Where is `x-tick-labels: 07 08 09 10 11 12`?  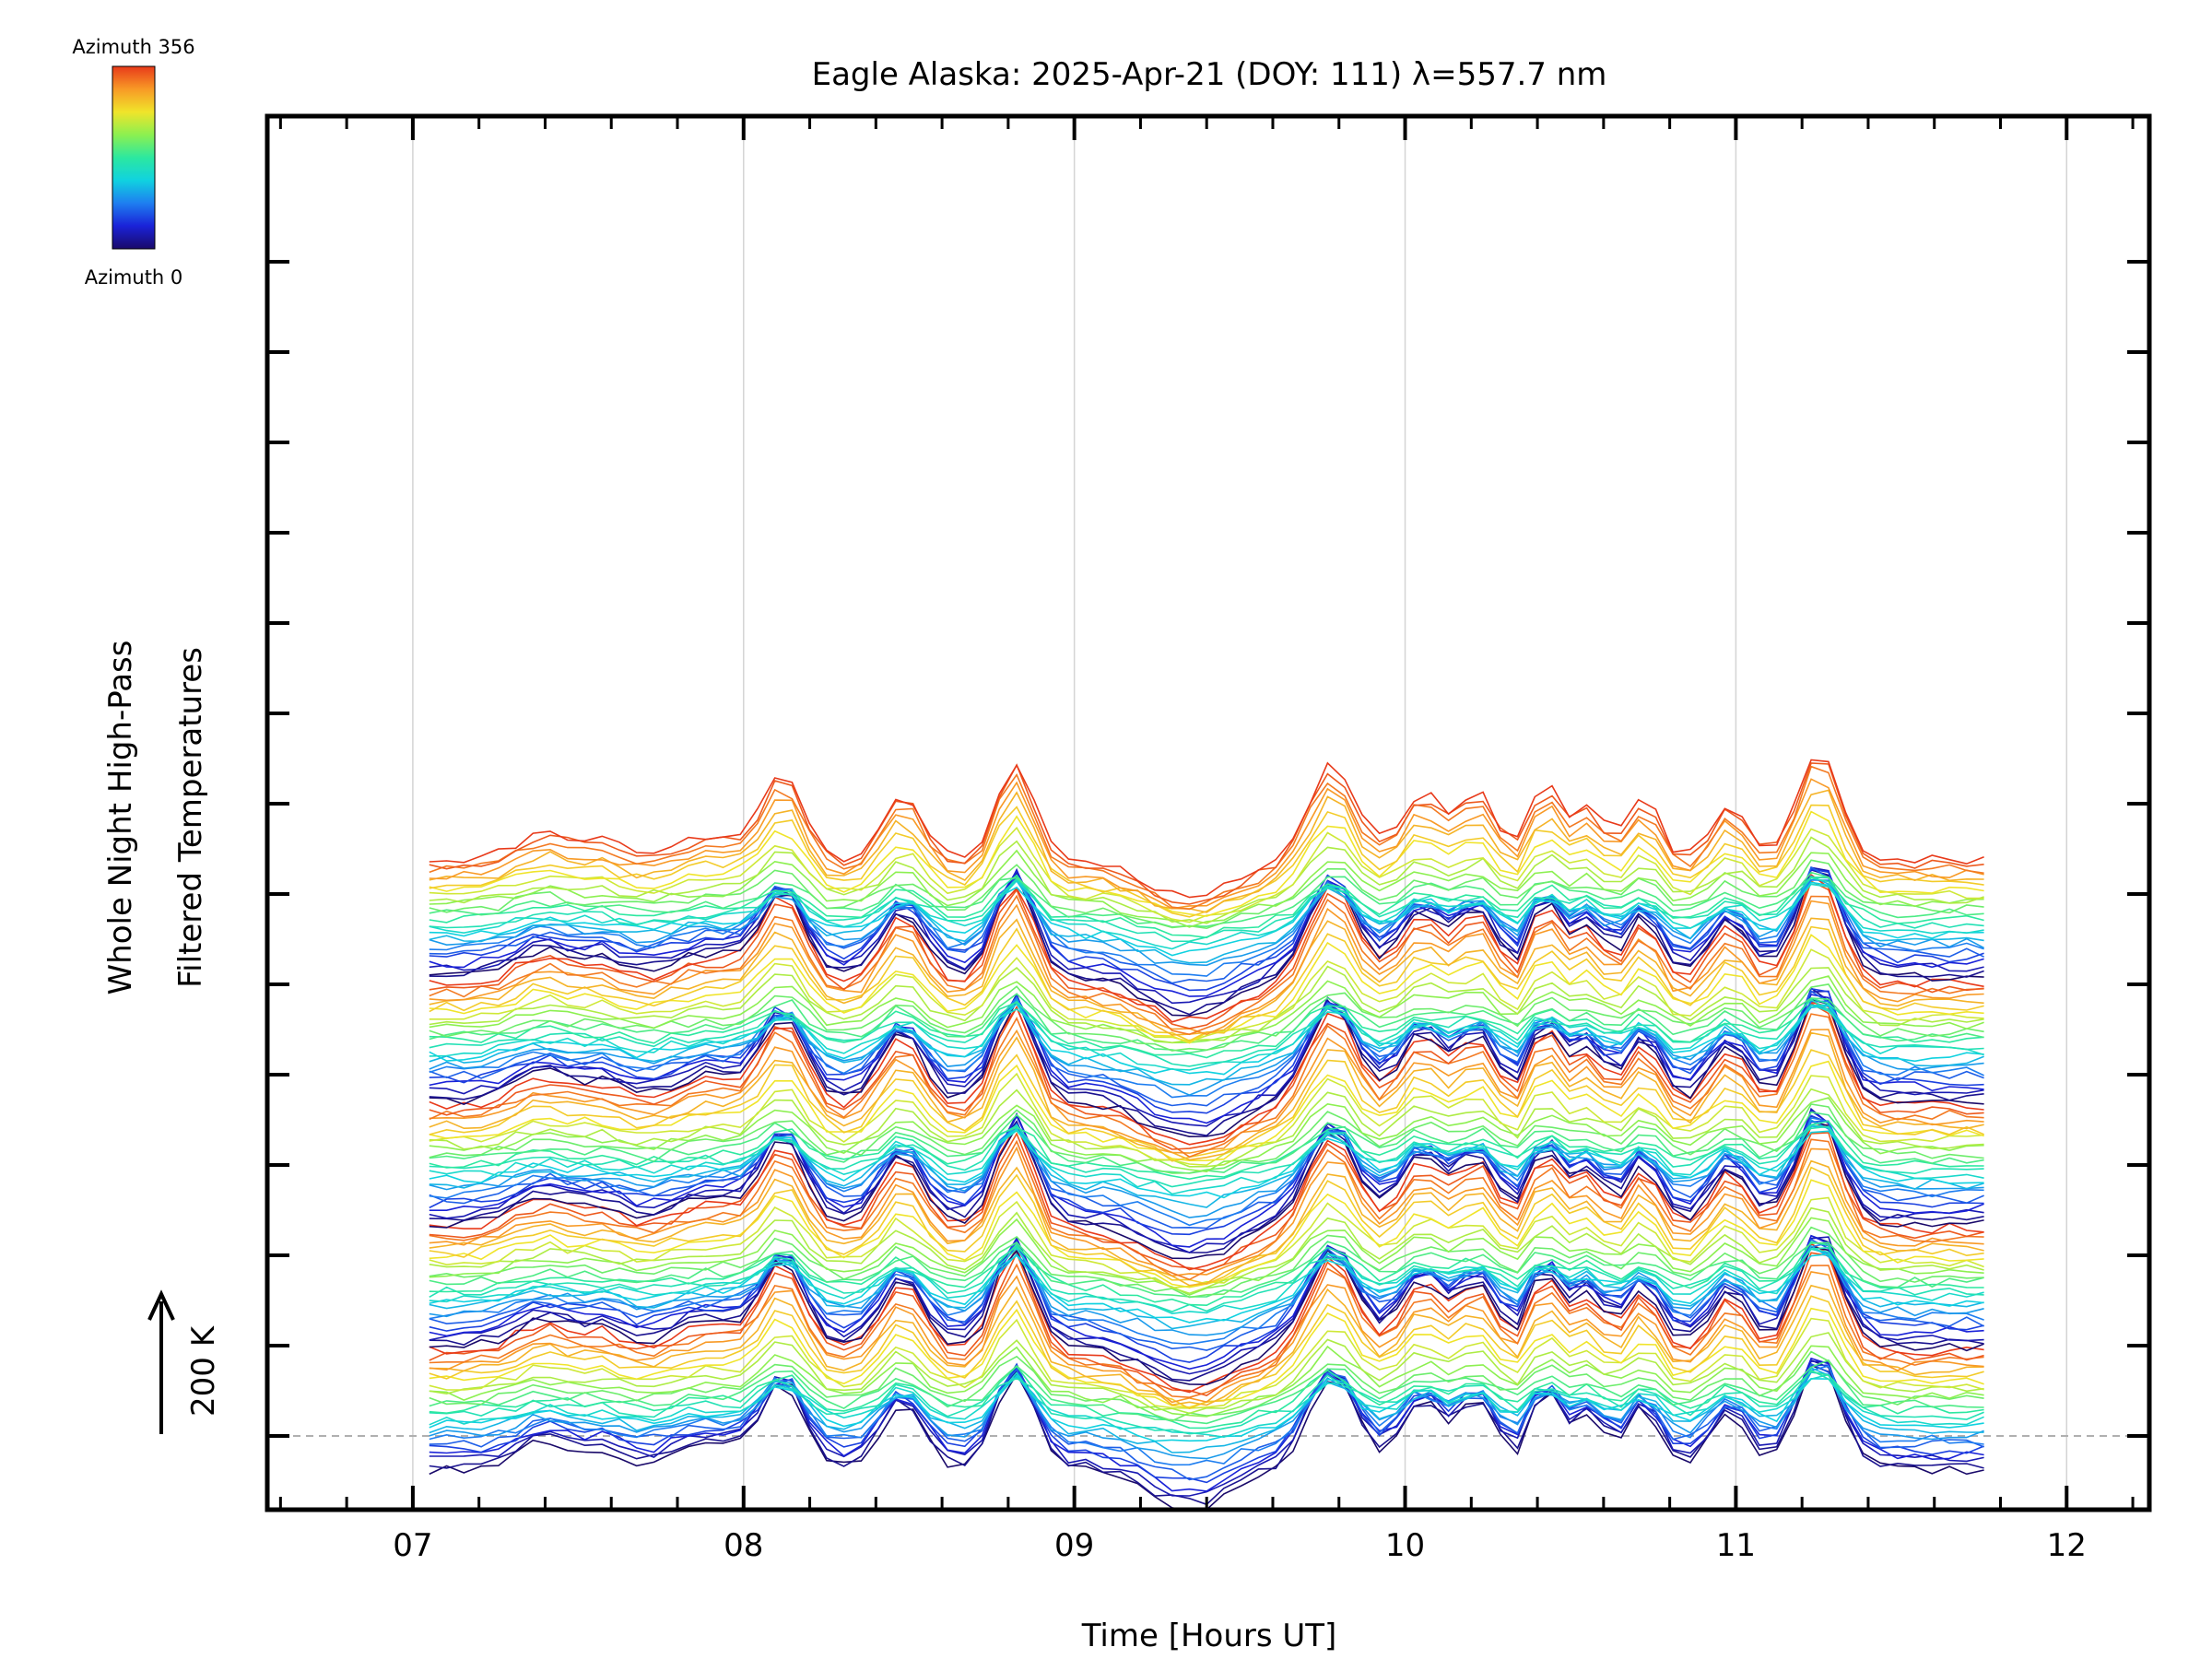 x-tick-labels: 07 08 09 10 11 12 is located at coordinates (1240, 1545).